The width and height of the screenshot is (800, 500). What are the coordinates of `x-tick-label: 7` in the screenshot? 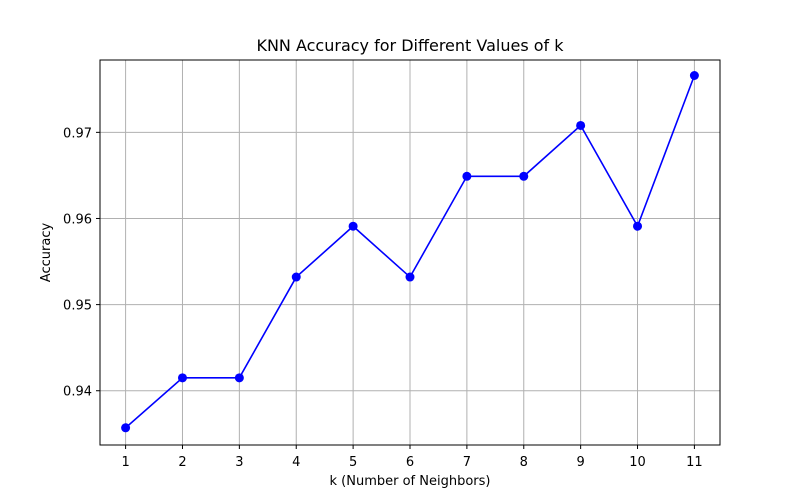 It's located at (467, 462).